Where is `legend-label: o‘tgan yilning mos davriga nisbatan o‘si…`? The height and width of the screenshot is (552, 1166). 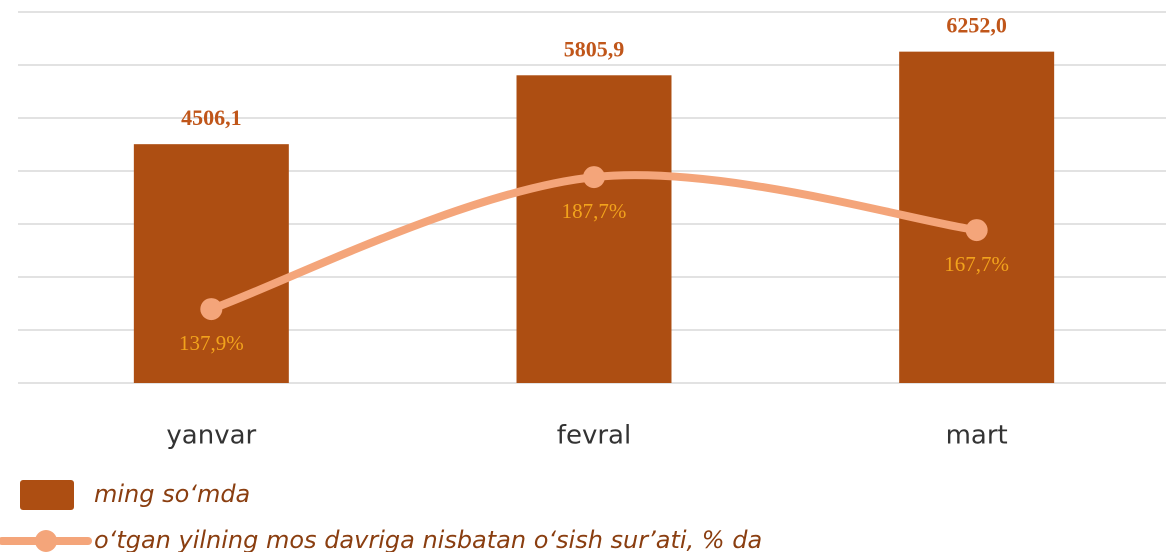
legend-label: o‘tgan yilning mos davriga nisbatan o‘si… is located at coordinates (428, 539).